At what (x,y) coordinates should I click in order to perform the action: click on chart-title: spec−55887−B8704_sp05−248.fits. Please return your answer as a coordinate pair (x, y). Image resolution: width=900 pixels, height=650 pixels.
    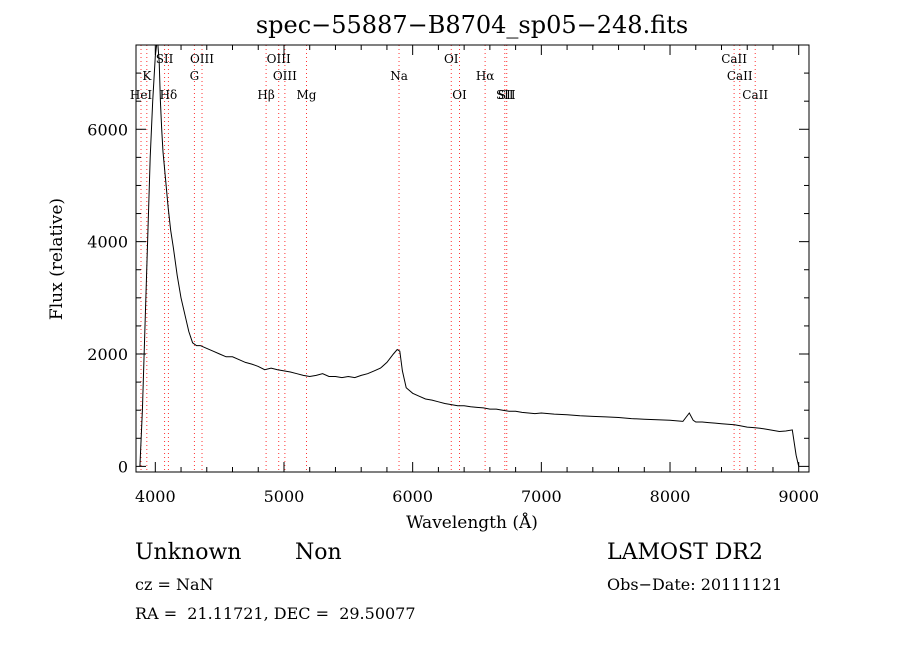
    Looking at the image, I should click on (472, 25).